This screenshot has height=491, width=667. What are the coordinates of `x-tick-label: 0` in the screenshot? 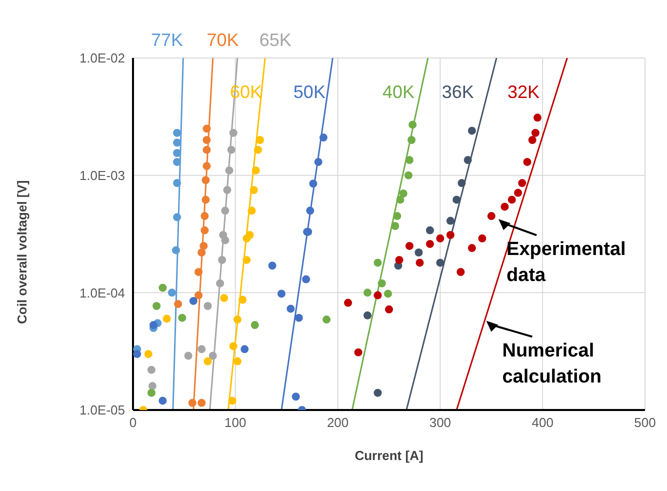 It's located at (133, 422).